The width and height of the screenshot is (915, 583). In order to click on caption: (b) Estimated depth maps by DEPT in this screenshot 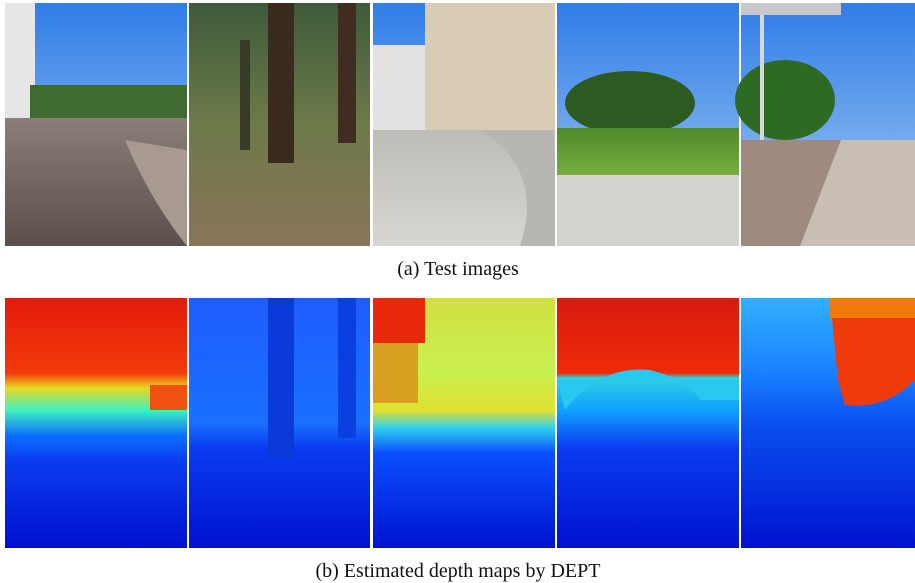, I will do `click(458, 571)`.